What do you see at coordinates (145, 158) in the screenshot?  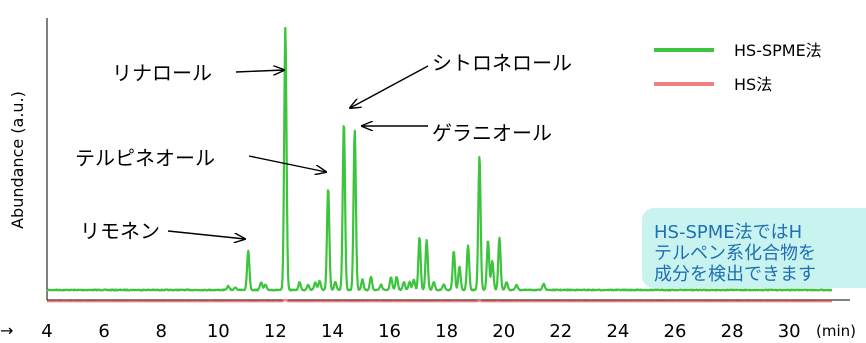 I see `peak-label: テルピネオール` at bounding box center [145, 158].